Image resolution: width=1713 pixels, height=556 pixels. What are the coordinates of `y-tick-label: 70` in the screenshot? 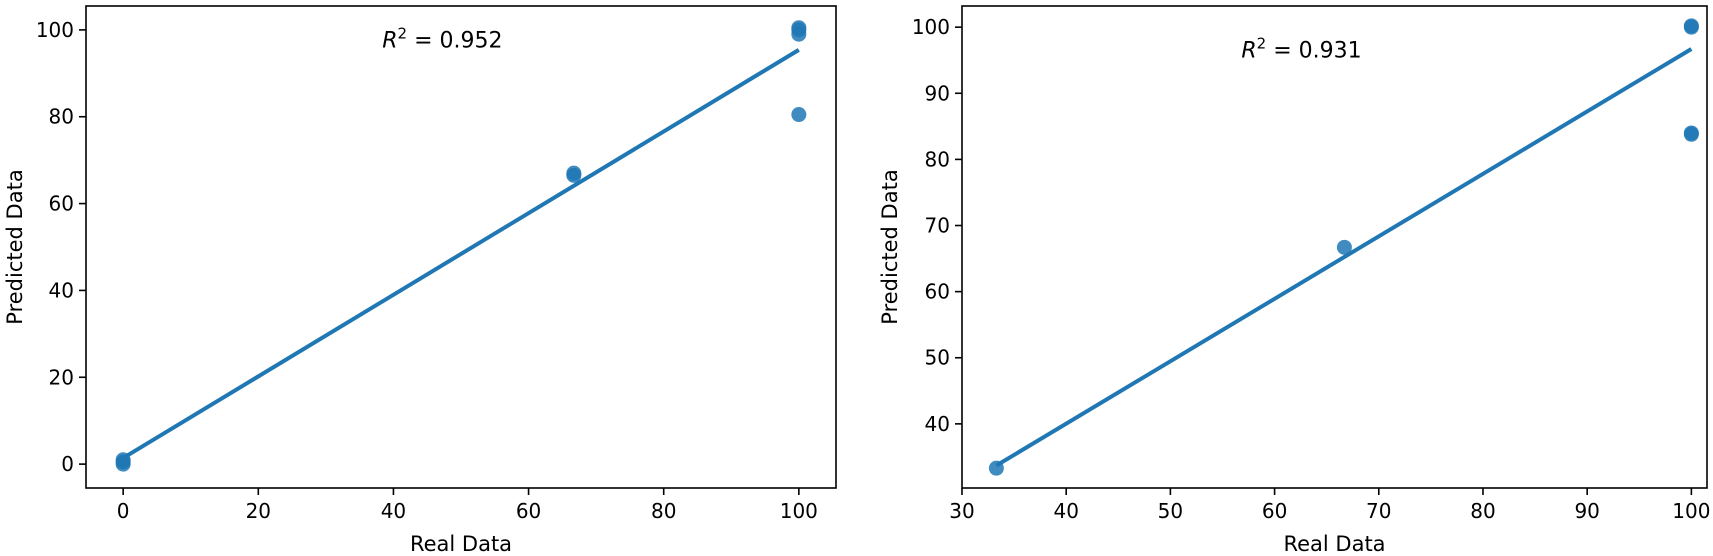 It's located at (937, 226).